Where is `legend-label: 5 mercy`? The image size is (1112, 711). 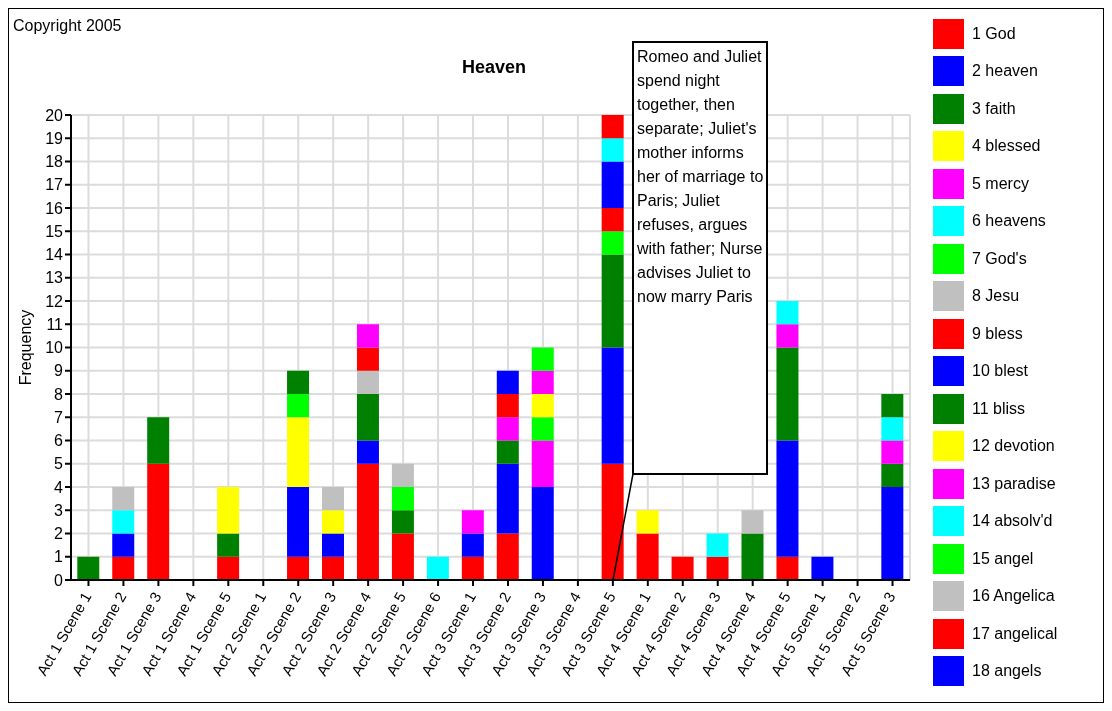 legend-label: 5 mercy is located at coordinates (1000, 183).